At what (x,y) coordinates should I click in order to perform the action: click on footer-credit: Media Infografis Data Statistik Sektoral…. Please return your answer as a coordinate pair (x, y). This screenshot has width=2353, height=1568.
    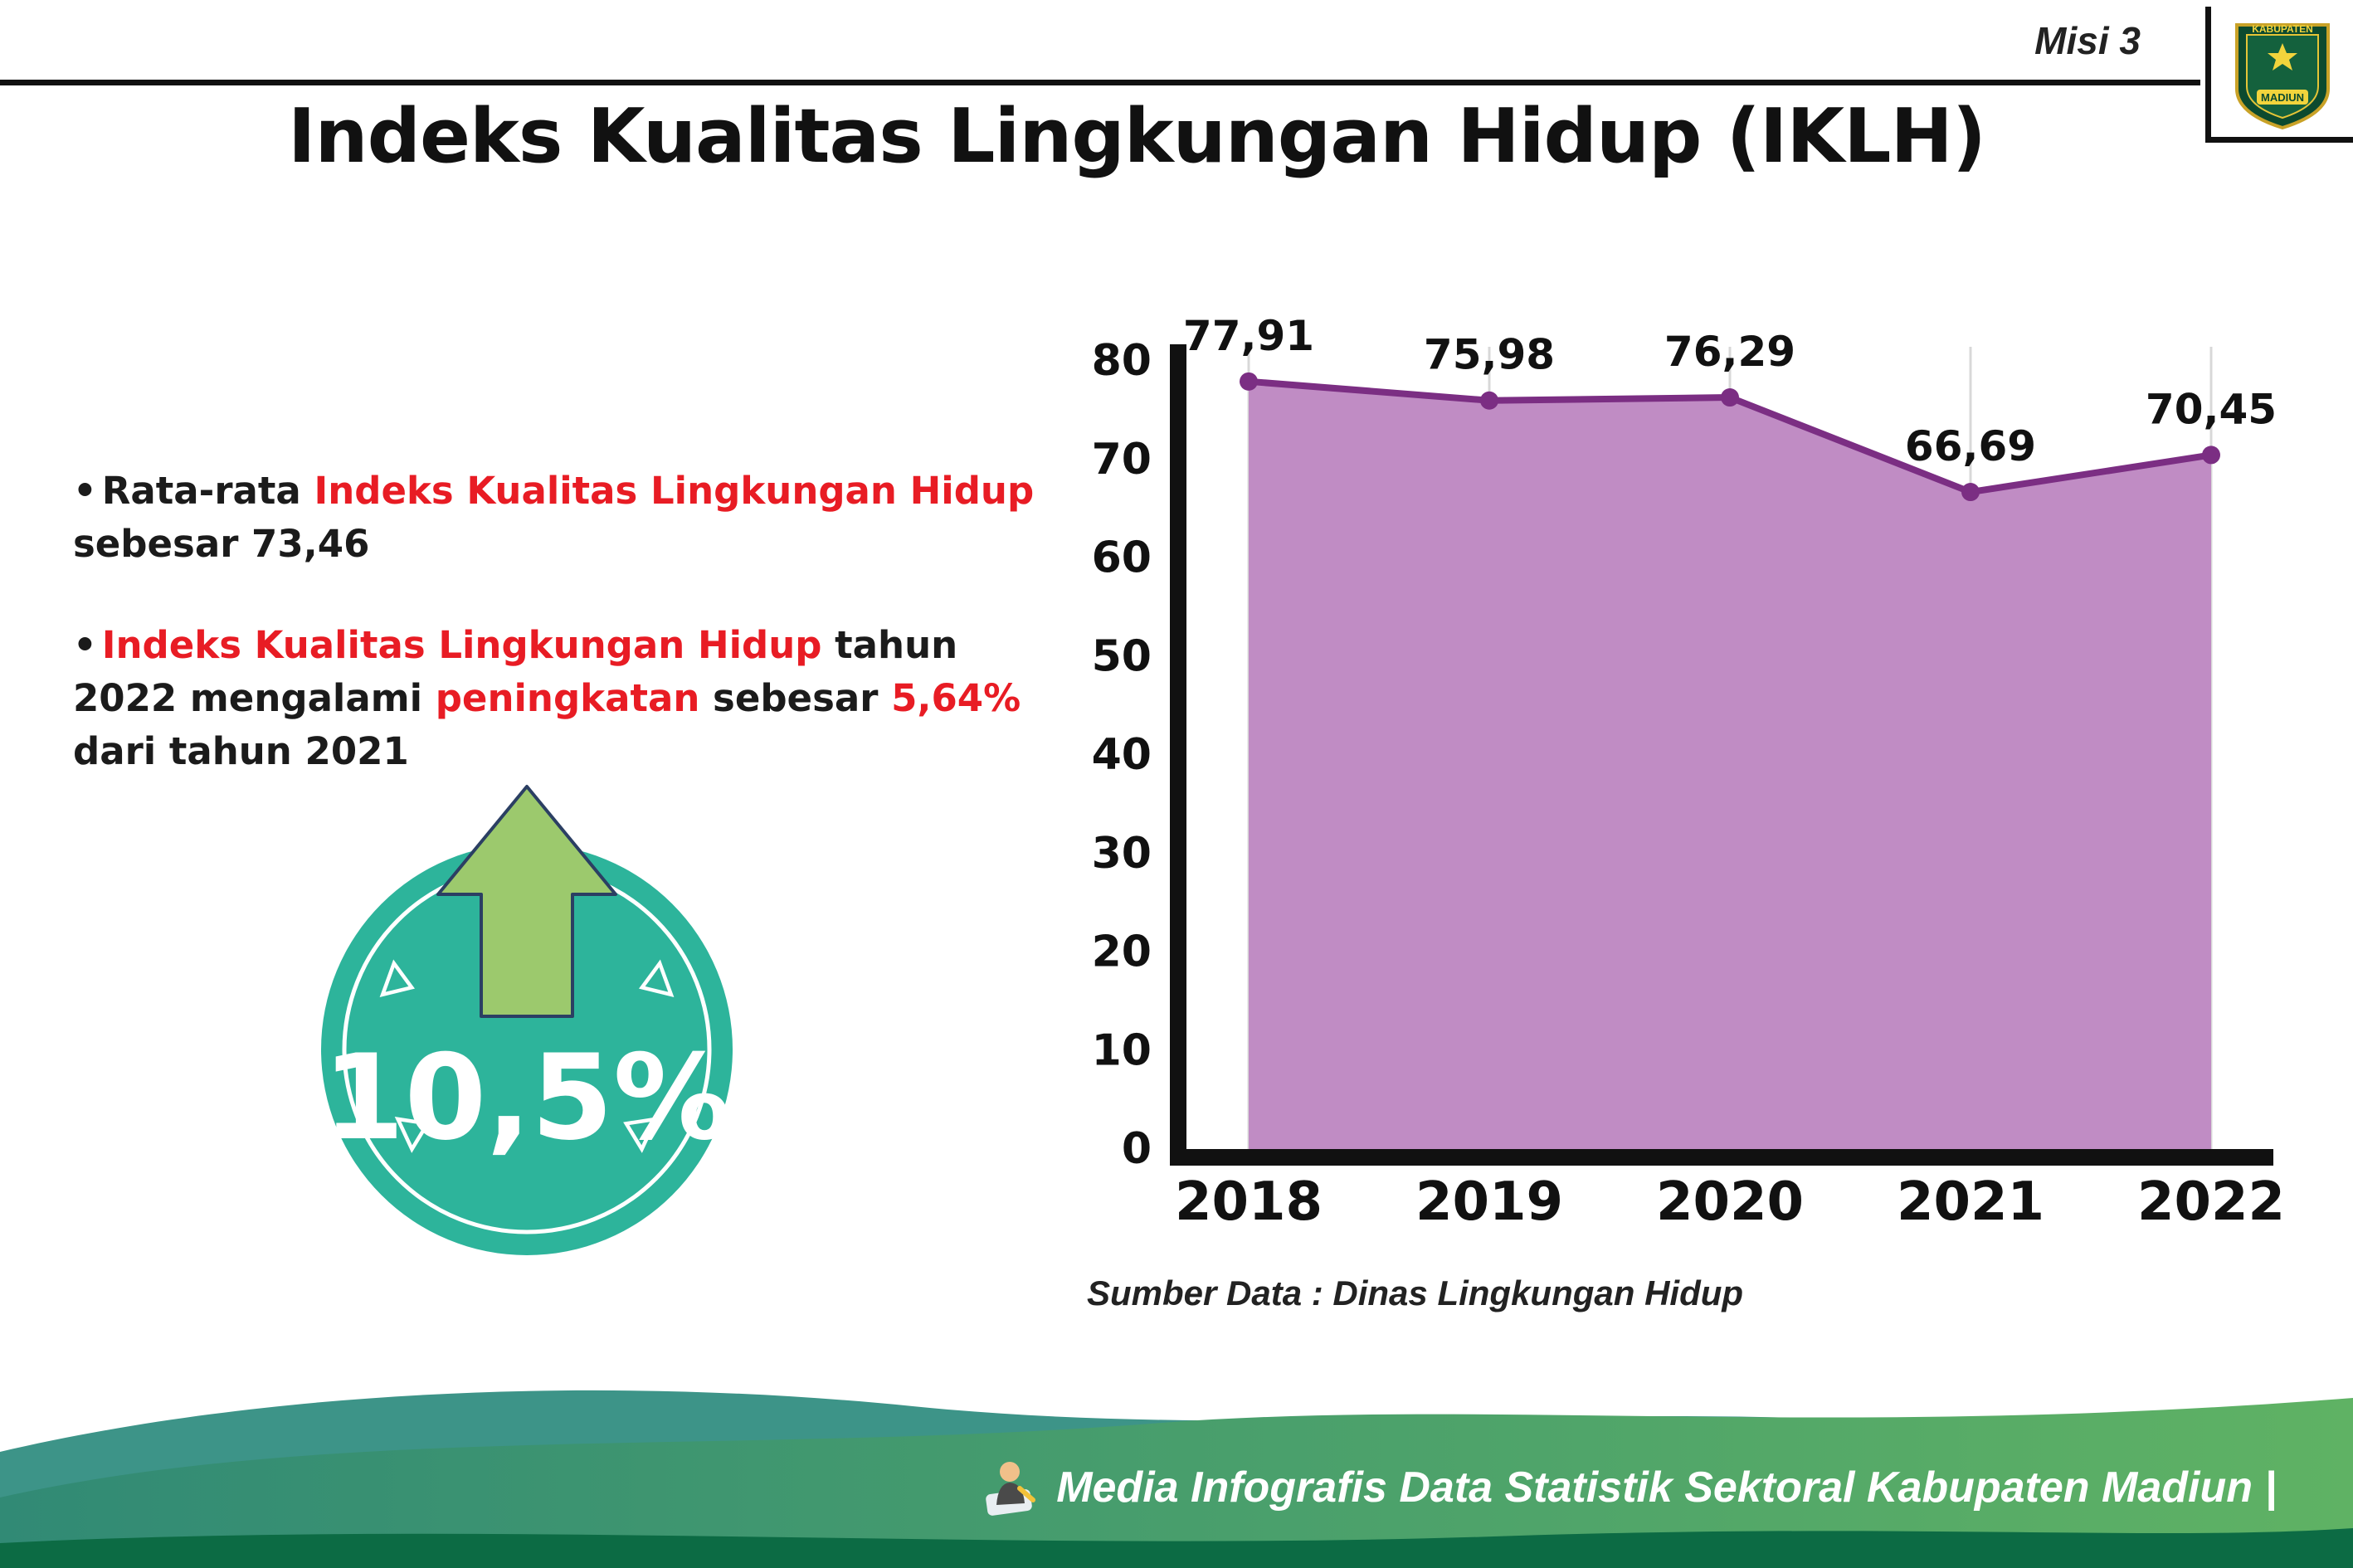
    Looking at the image, I should click on (1627, 1487).